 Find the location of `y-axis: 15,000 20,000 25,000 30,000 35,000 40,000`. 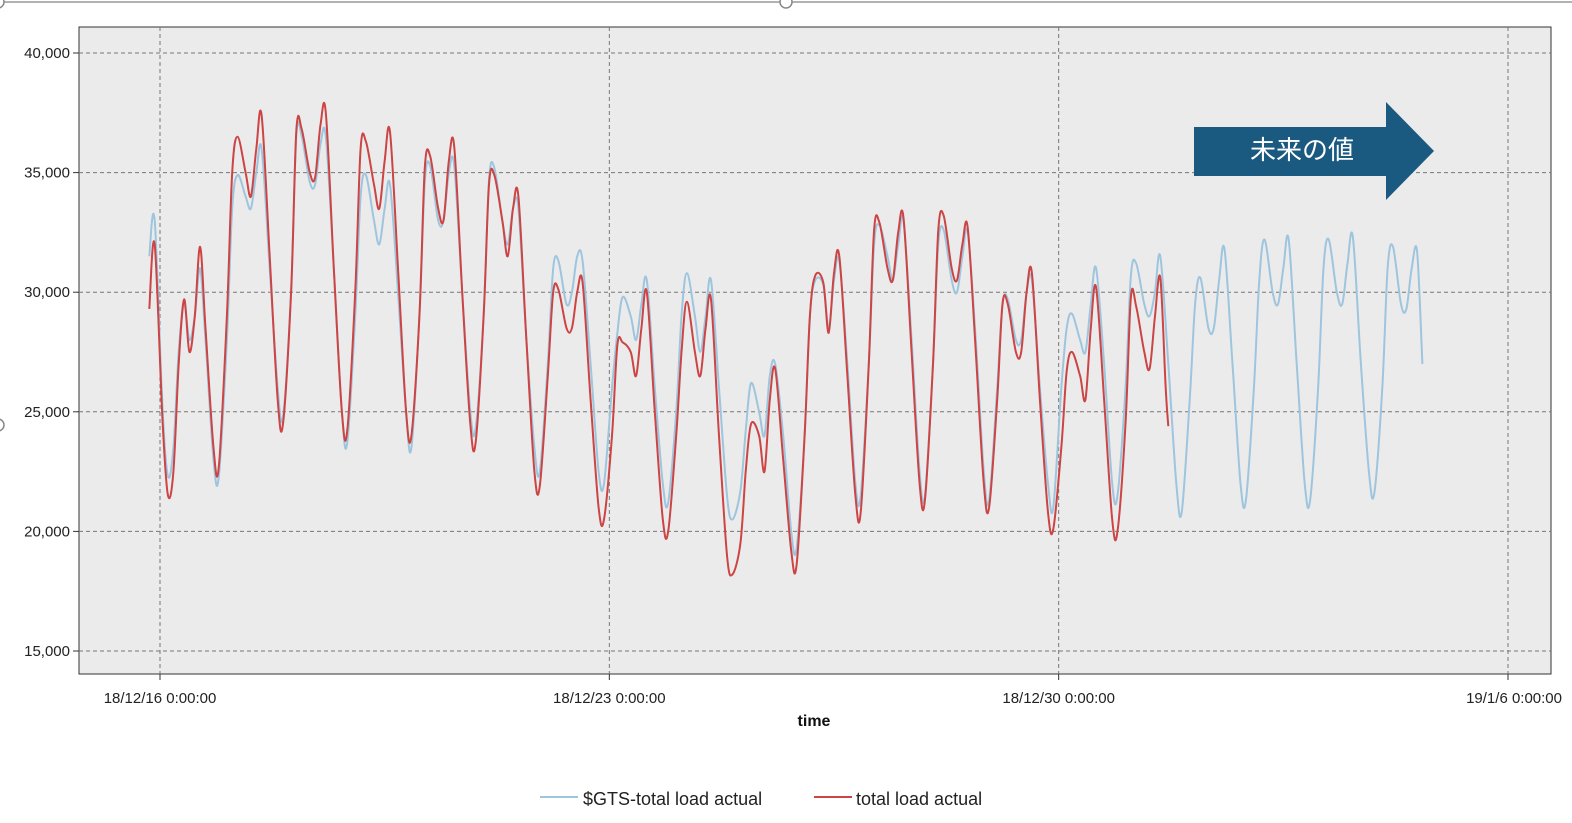

y-axis: 15,000 20,000 25,000 30,000 35,000 40,000 is located at coordinates (51, 352).